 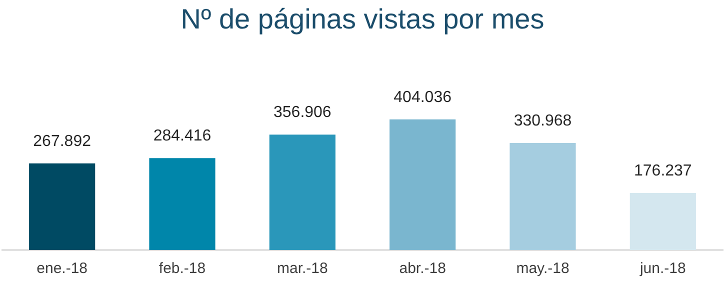 I want to click on x-tick-label: mar.-18, so click(x=302, y=269).